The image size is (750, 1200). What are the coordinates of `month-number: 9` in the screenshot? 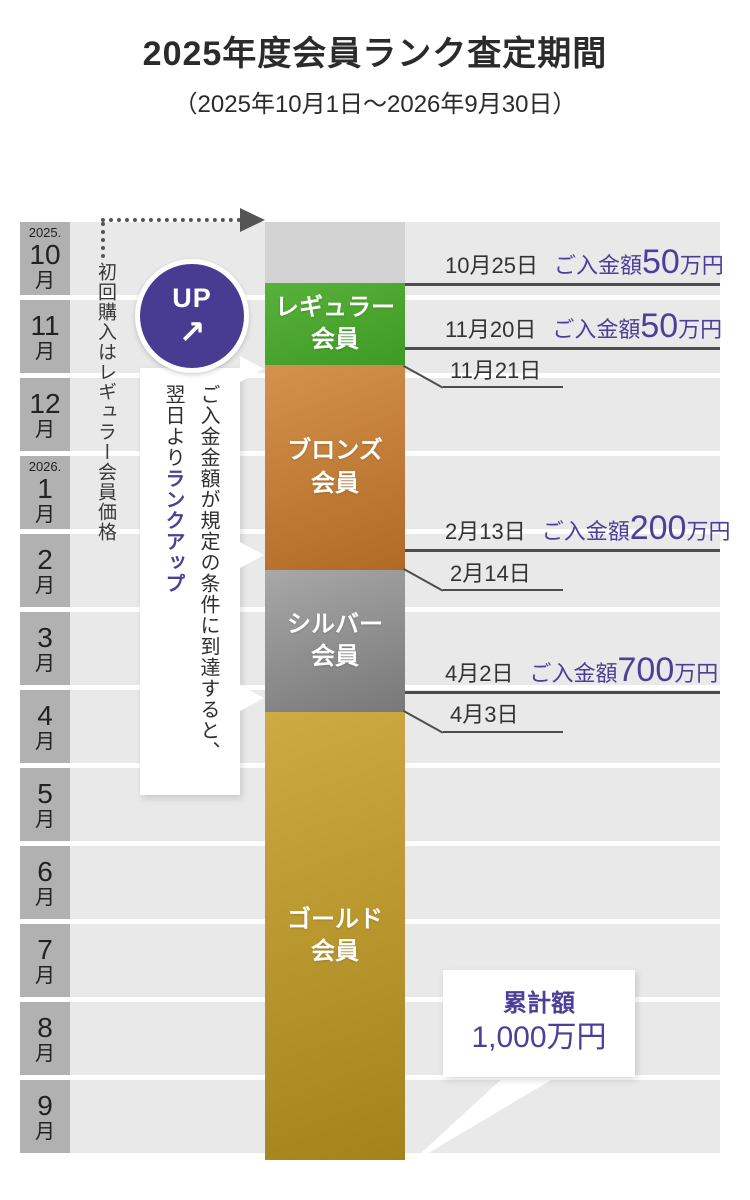 It's located at (45, 1105).